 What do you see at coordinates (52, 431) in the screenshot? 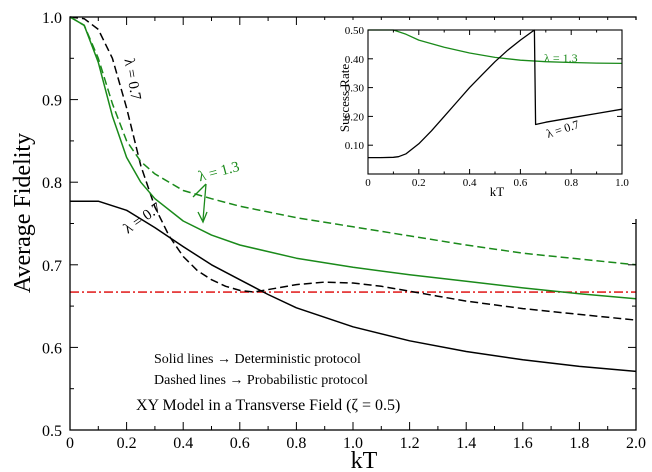
I see `y-tick-label: 0.5` at bounding box center [52, 431].